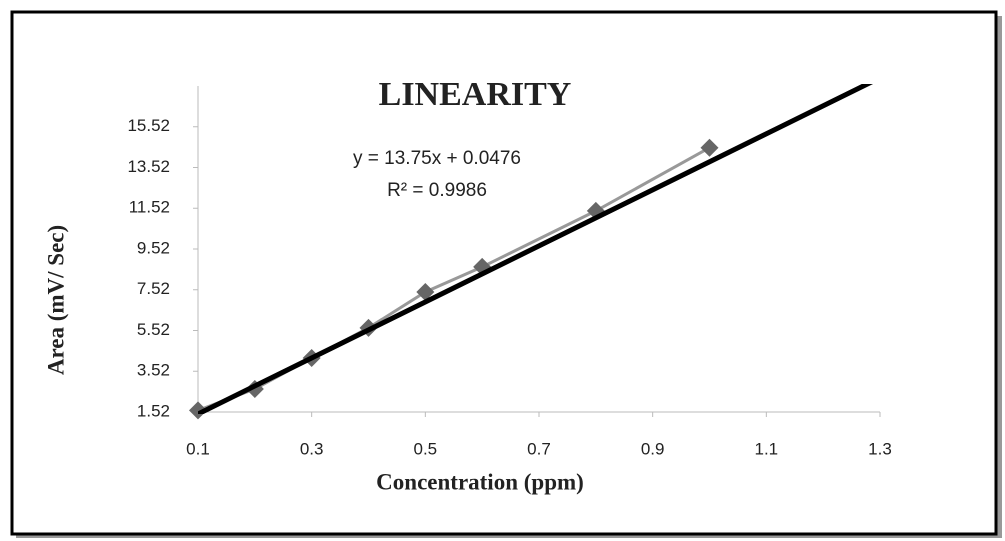 The width and height of the screenshot is (1005, 541). What do you see at coordinates (880, 448) in the screenshot?
I see `x-tick-label: 1.3` at bounding box center [880, 448].